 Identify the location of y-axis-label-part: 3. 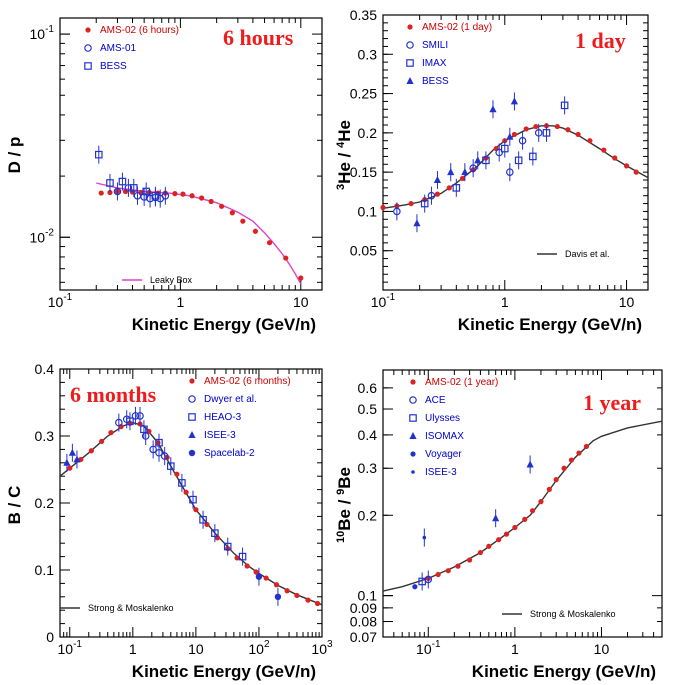
(341, 187).